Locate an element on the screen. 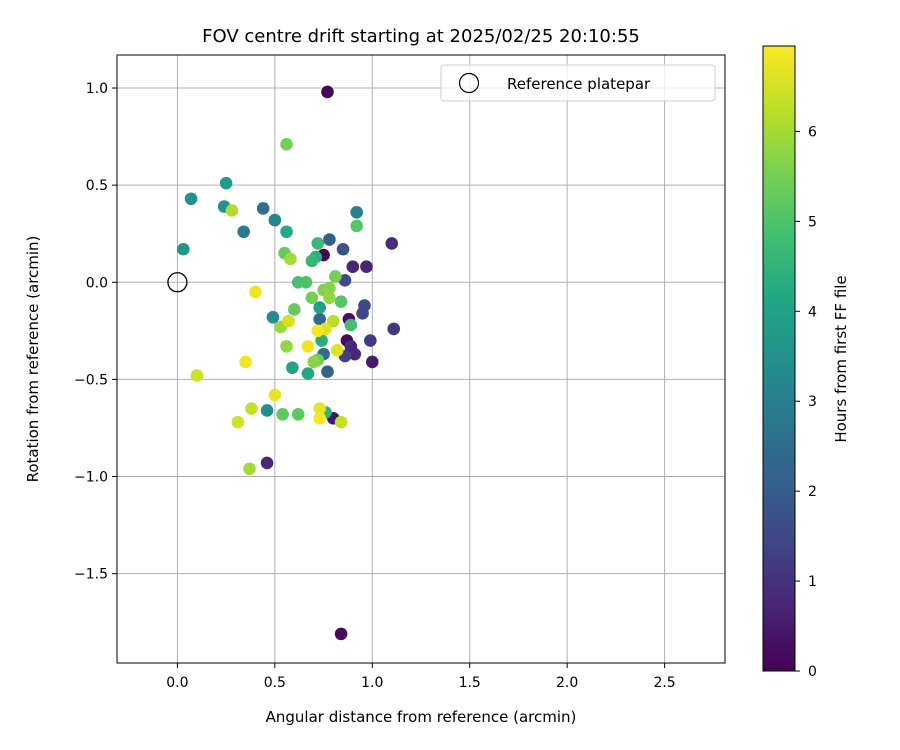 This screenshot has height=750, width=900. colorbar-label: Hours from first FF file is located at coordinates (841, 358).